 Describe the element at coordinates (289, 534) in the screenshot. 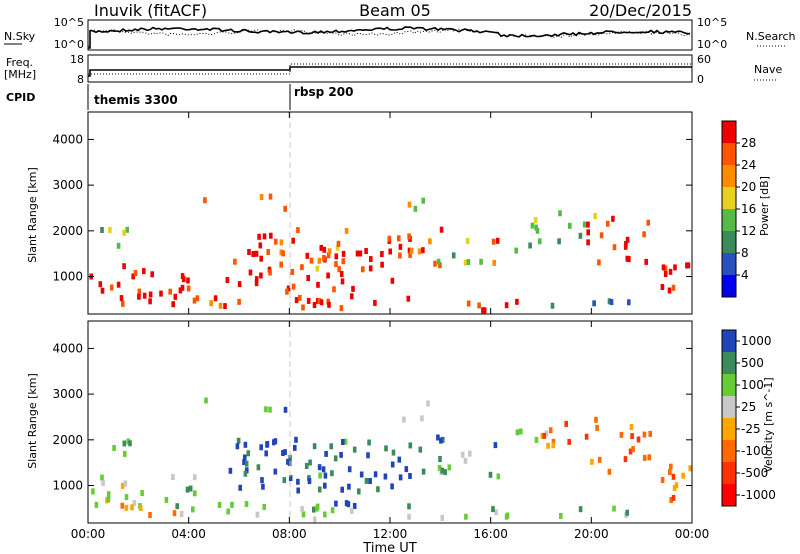

I see `time-tick-label: 08:00` at that location.